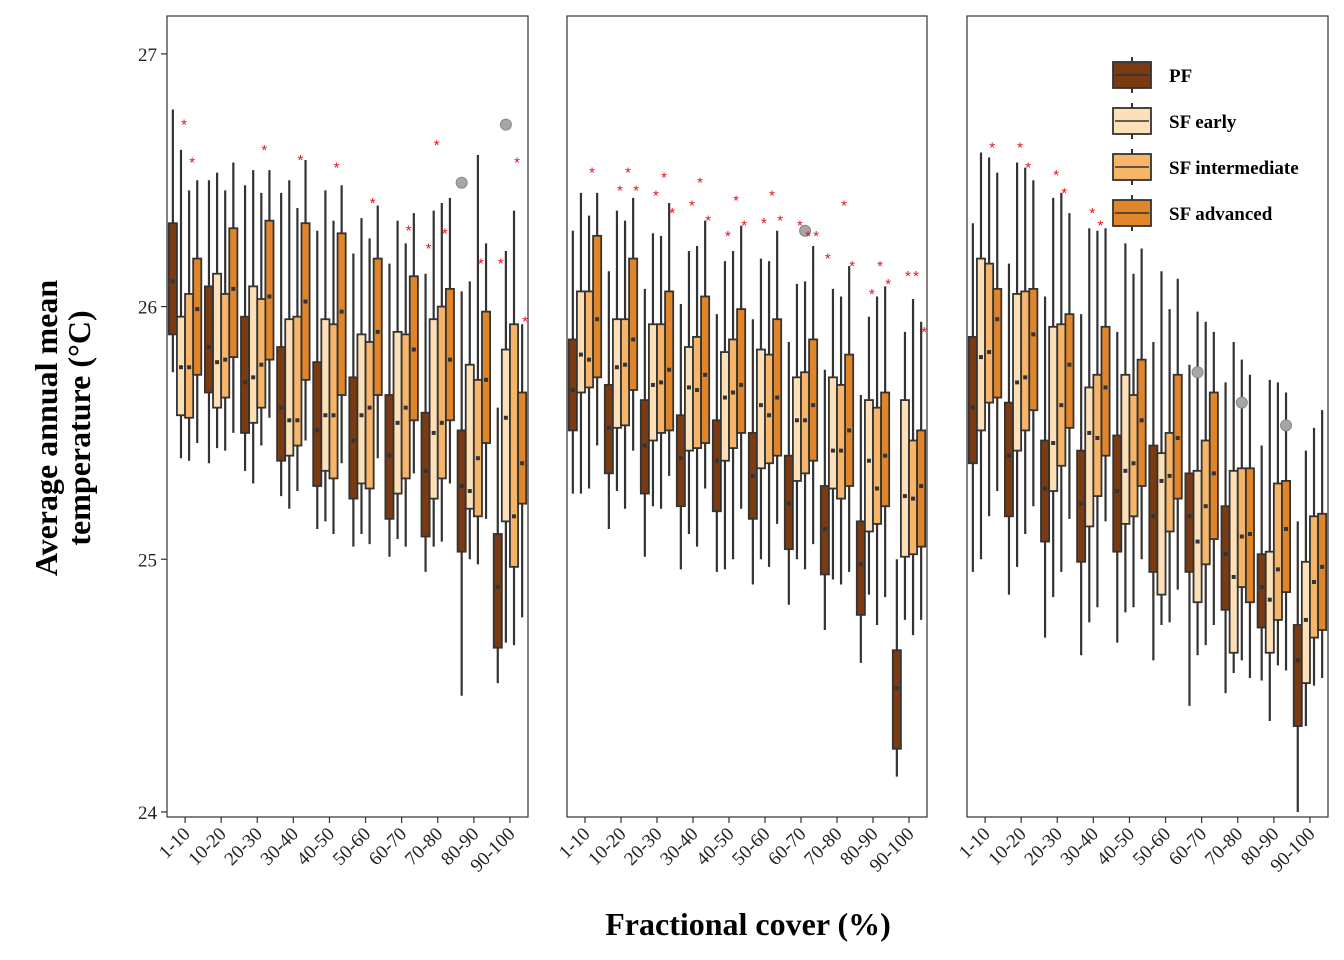 This screenshot has height=960, width=1344. What do you see at coordinates (280, 847) in the screenshot?
I see `x-tick-label: 30-40` at bounding box center [280, 847].